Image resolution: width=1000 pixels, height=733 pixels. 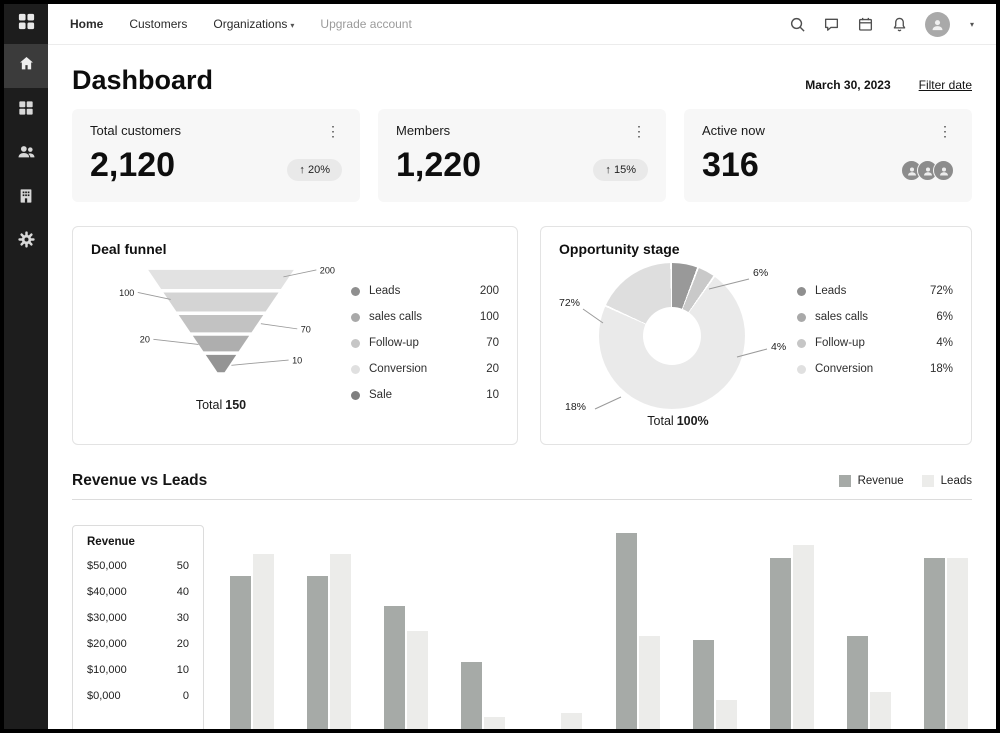 I want to click on avatar-chevron-down-icon: ▾, so click(x=971, y=24).